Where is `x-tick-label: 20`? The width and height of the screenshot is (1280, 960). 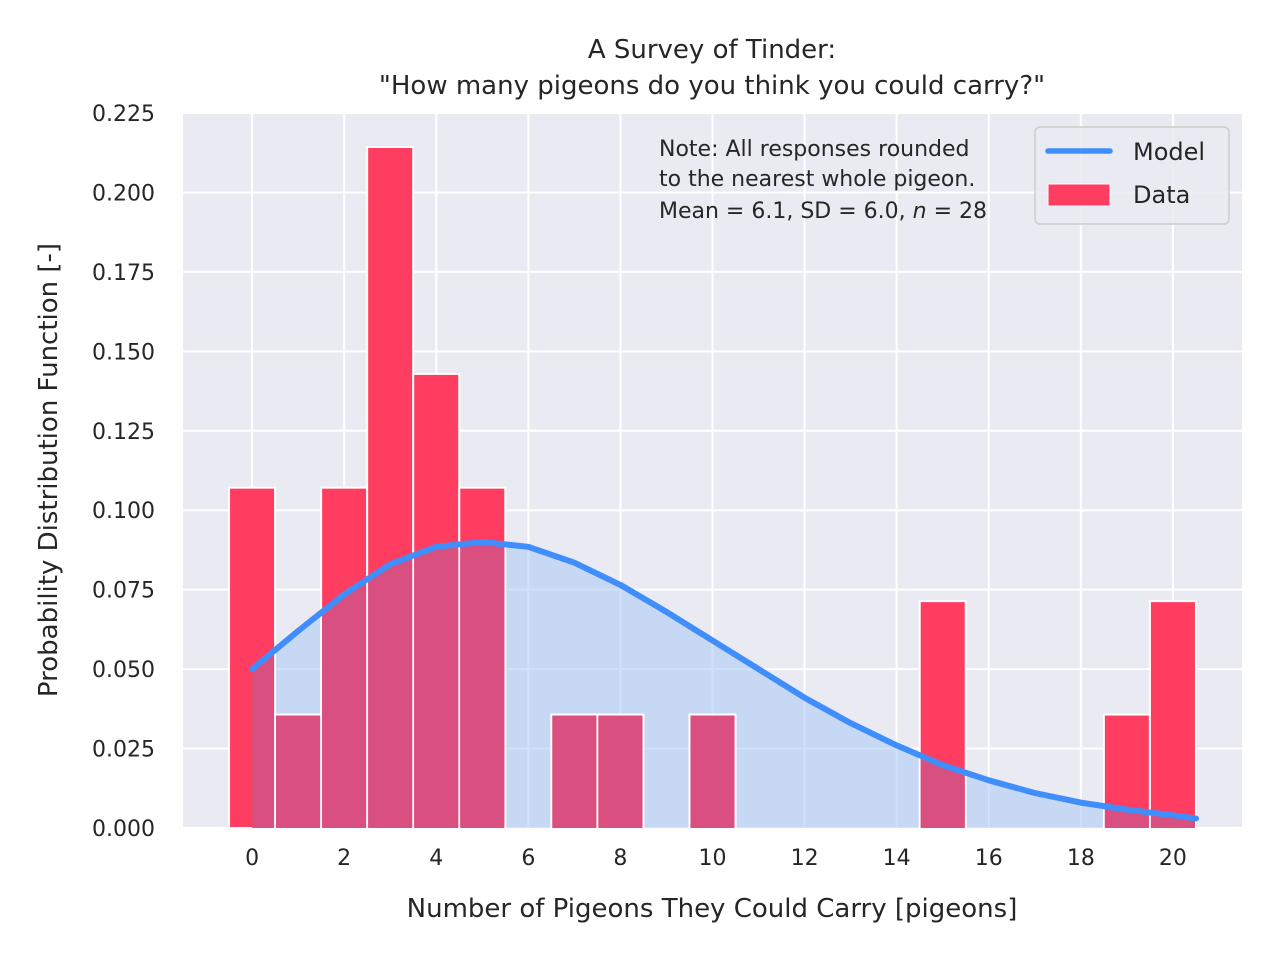
x-tick-label: 20 is located at coordinates (1173, 858).